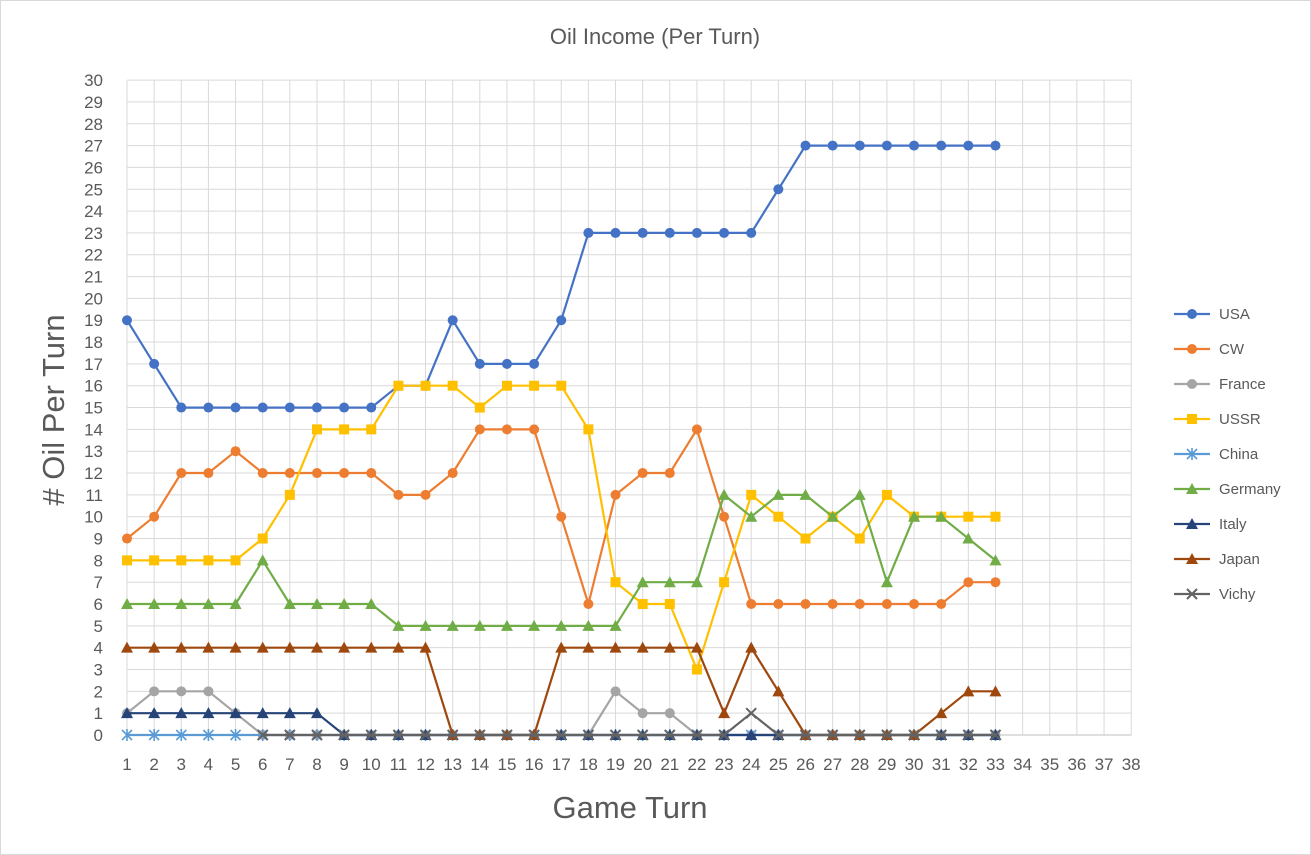 The width and height of the screenshot is (1311, 855). What do you see at coordinates (93, 408) in the screenshot?
I see `y-tick-label: 15` at bounding box center [93, 408].